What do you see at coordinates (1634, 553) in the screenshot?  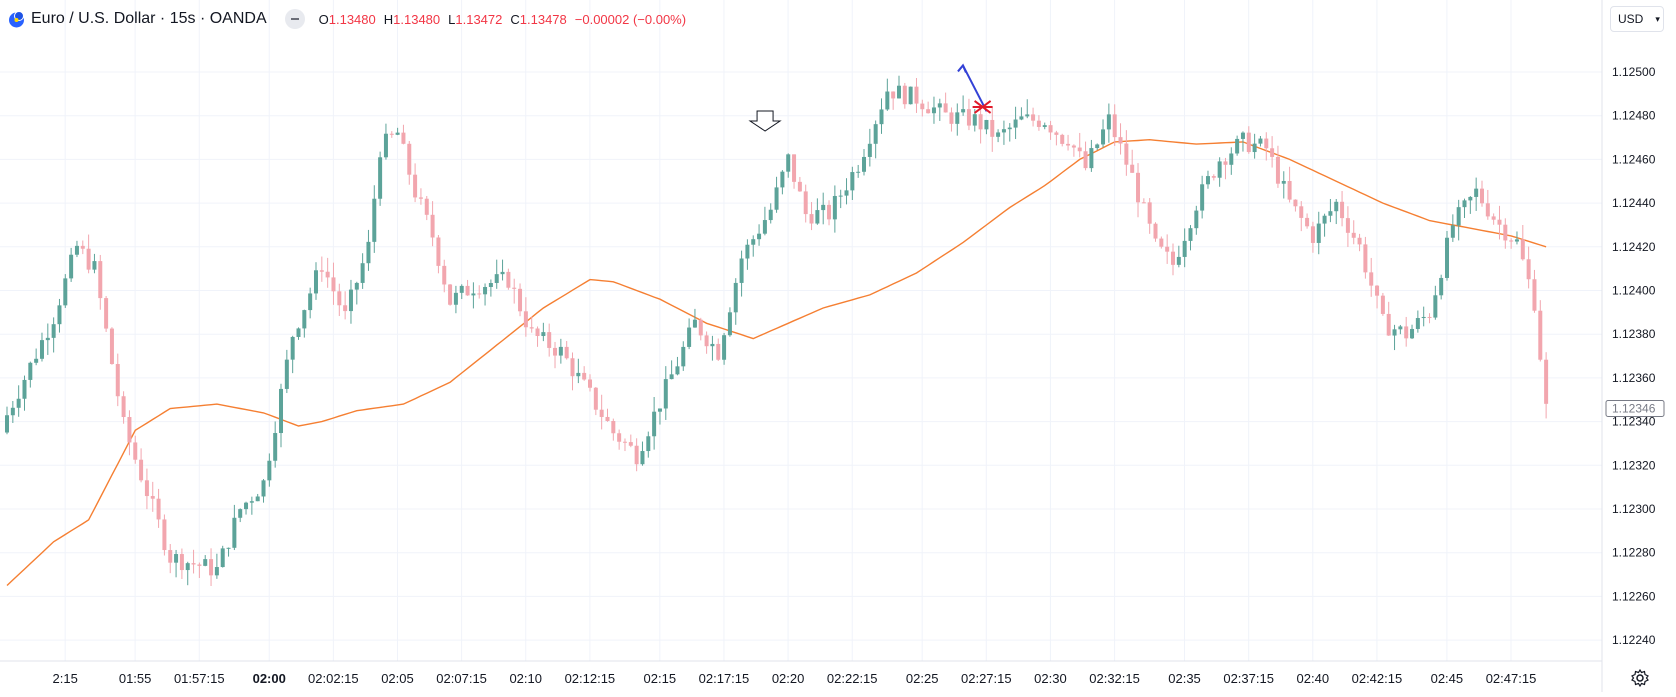 I see `price-tick-label: 1.12280` at bounding box center [1634, 553].